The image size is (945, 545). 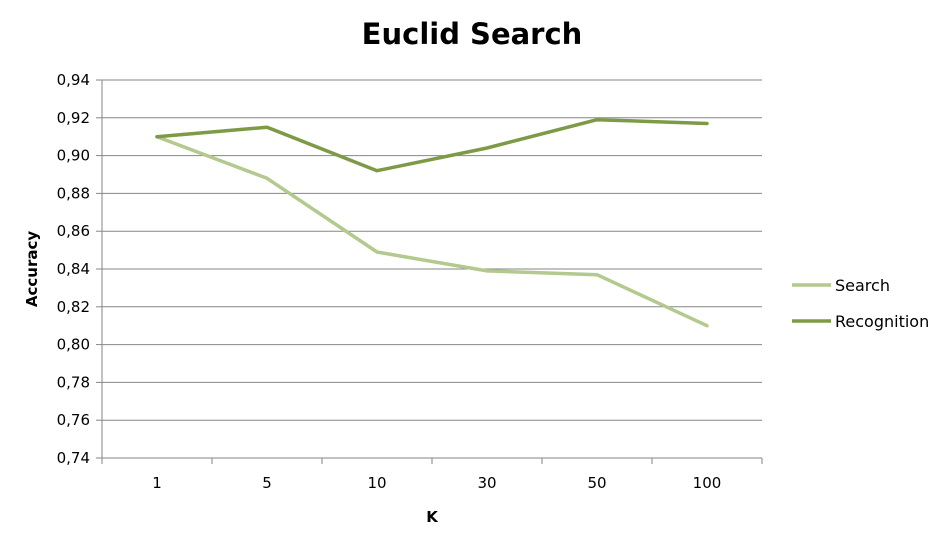 I want to click on legend-label-recognition: Recognition, so click(x=882, y=321).